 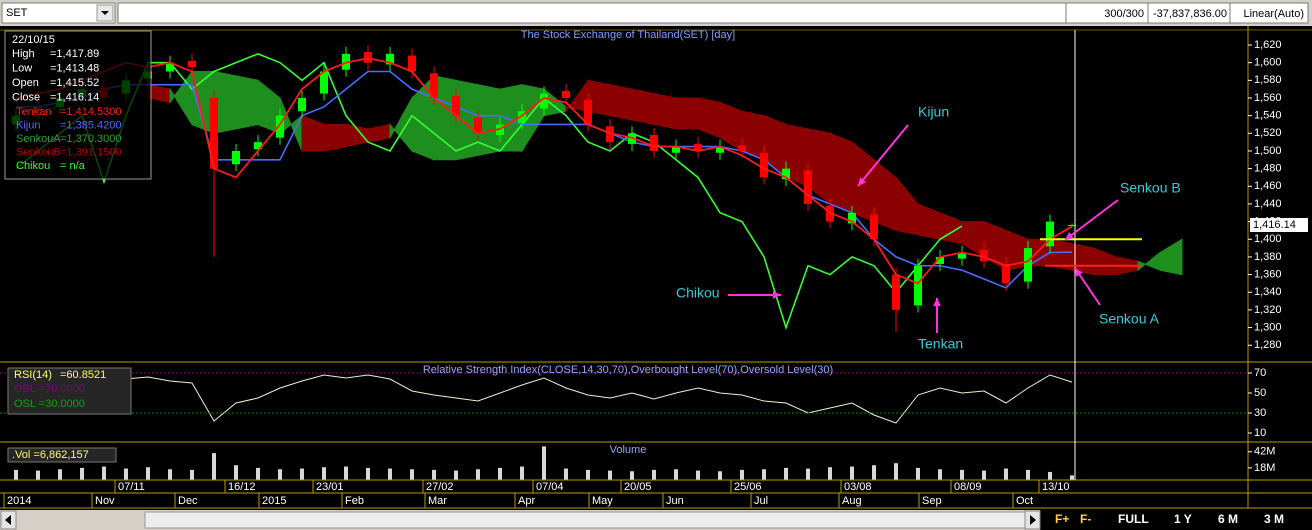 What do you see at coordinates (1260, 393) in the screenshot?
I see `y-tick-label: 50` at bounding box center [1260, 393].